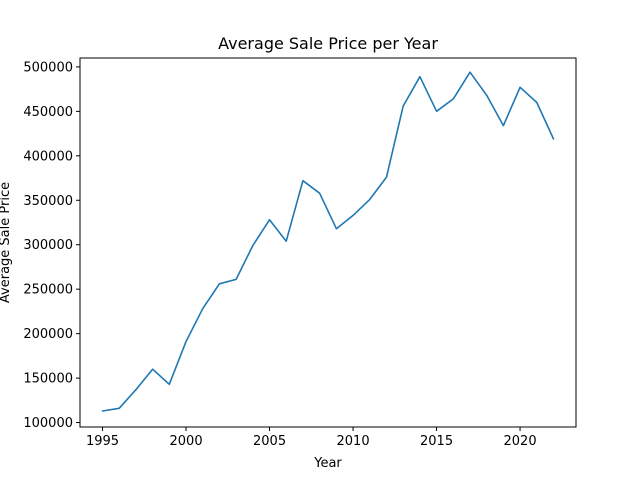 The width and height of the screenshot is (640, 480). I want to click on y-tick-label: 250000, so click(48, 290).